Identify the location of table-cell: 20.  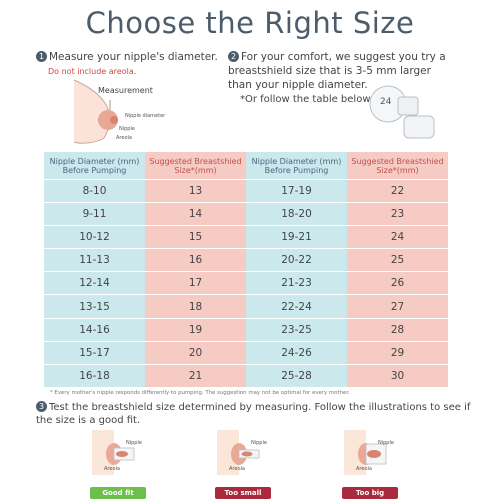
(195, 353).